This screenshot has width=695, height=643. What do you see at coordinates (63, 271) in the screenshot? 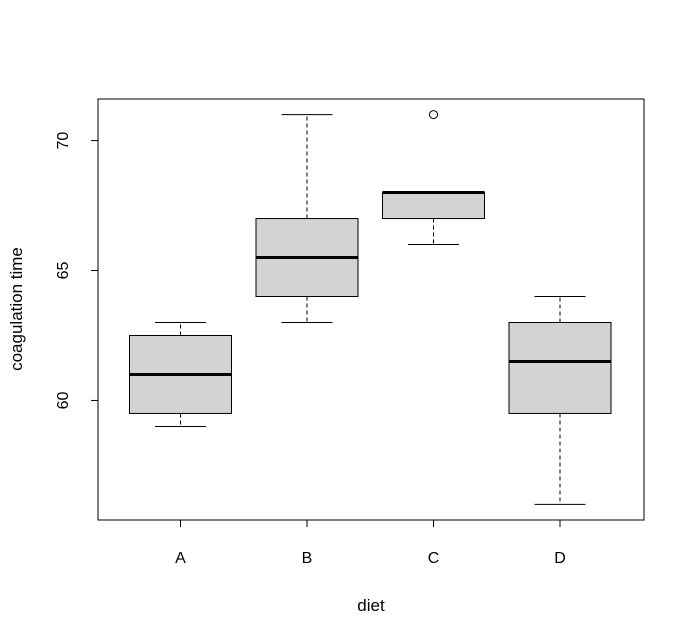
I see `y-tick-label-65: 65` at bounding box center [63, 271].